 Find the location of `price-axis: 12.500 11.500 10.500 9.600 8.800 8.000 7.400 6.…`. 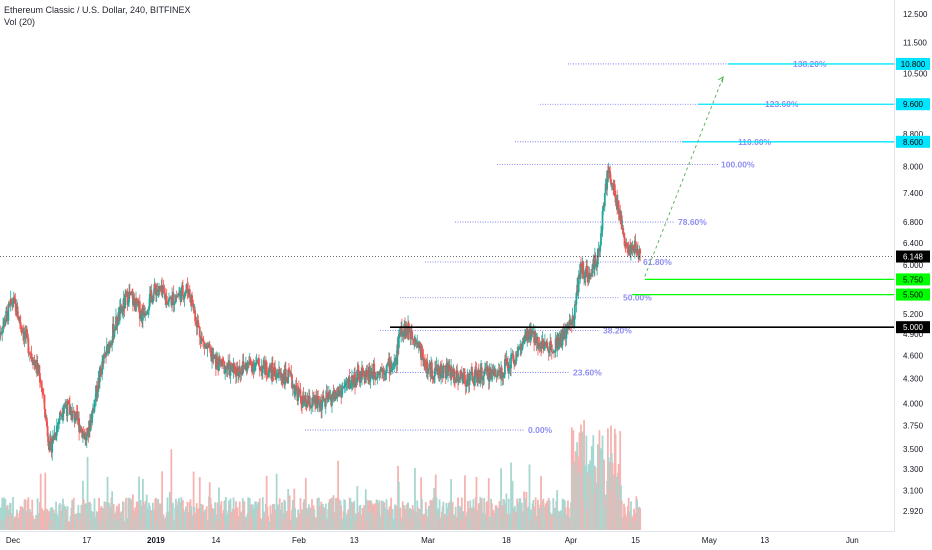

price-axis: 12.500 11.500 10.500 9.600 8.800 8.000 7.400 6.… is located at coordinates (915, 263).